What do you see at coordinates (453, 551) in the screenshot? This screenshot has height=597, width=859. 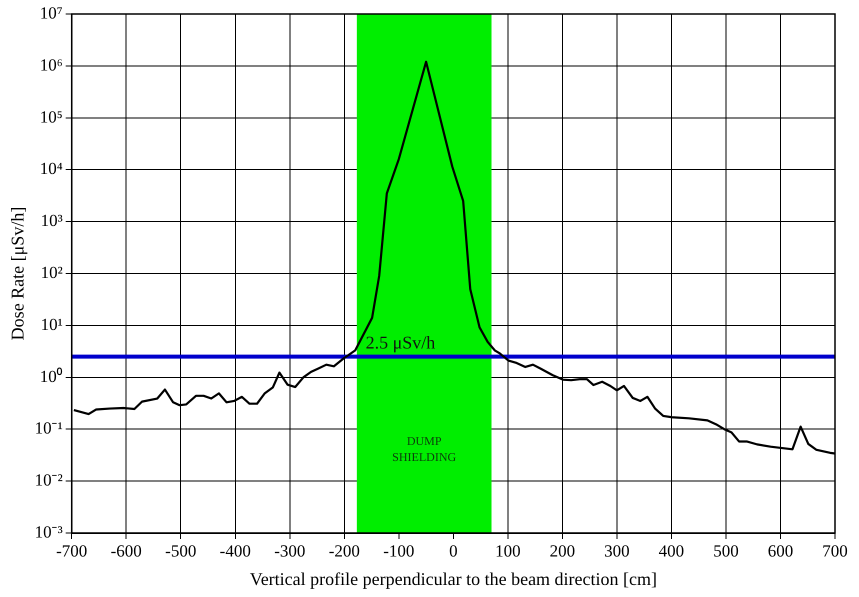 I see `x-tick-label: 0` at bounding box center [453, 551].